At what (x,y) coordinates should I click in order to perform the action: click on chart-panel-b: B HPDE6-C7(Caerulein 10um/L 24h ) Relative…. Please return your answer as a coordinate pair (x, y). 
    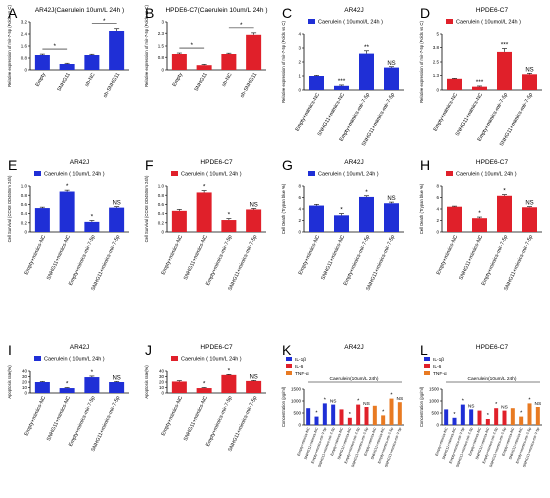
    Looking at the image, I should click on (206, 52).